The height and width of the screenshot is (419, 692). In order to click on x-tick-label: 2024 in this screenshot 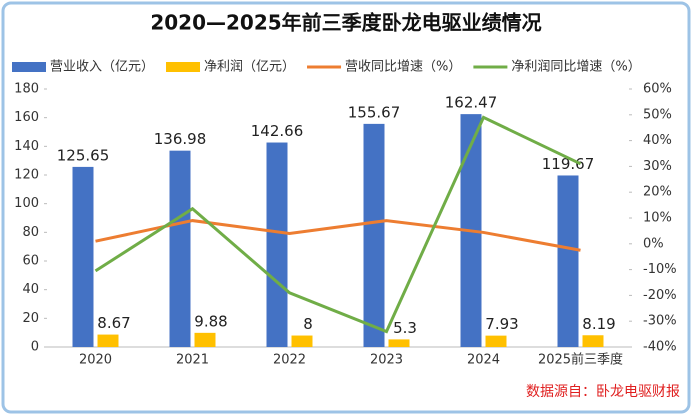, I will do `click(483, 360)`.